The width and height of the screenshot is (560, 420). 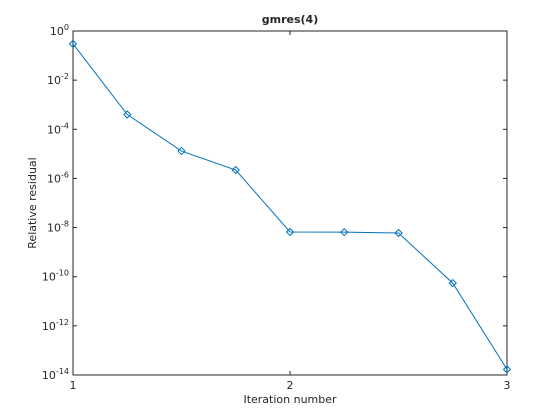 What do you see at coordinates (290, 385) in the screenshot?
I see `x-tick-label: 2` at bounding box center [290, 385].